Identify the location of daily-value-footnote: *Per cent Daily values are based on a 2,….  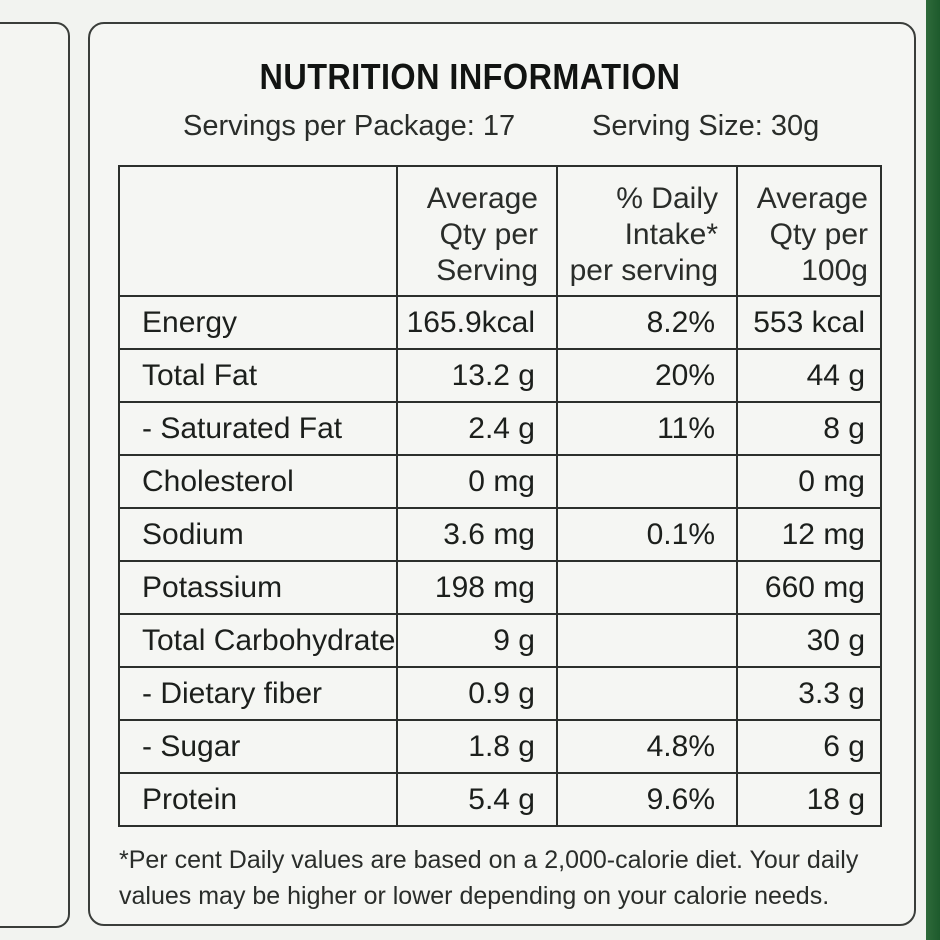
(489, 878).